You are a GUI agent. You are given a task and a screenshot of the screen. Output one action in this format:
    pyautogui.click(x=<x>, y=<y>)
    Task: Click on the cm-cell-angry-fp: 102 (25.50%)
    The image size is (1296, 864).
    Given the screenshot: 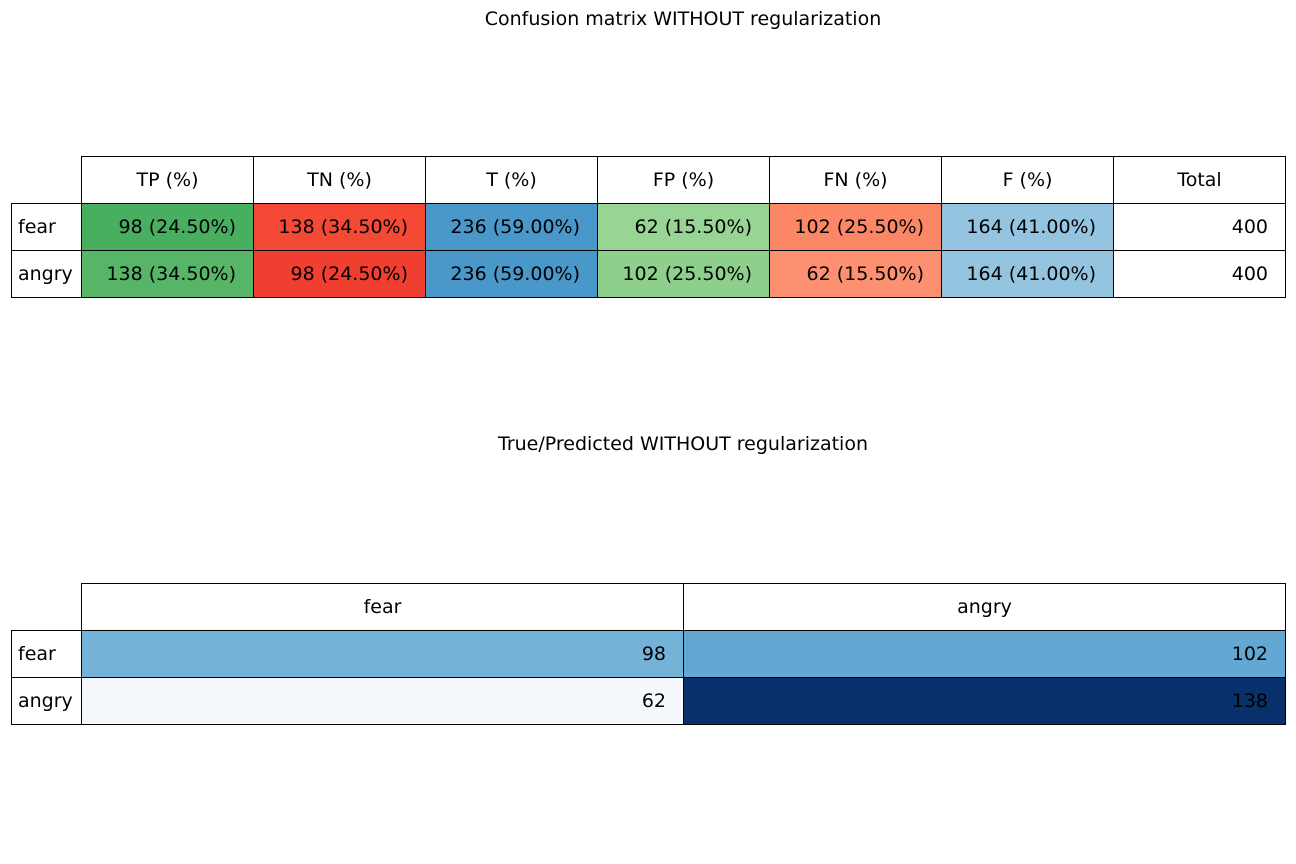 What is the action you would take?
    pyautogui.click(x=683, y=274)
    